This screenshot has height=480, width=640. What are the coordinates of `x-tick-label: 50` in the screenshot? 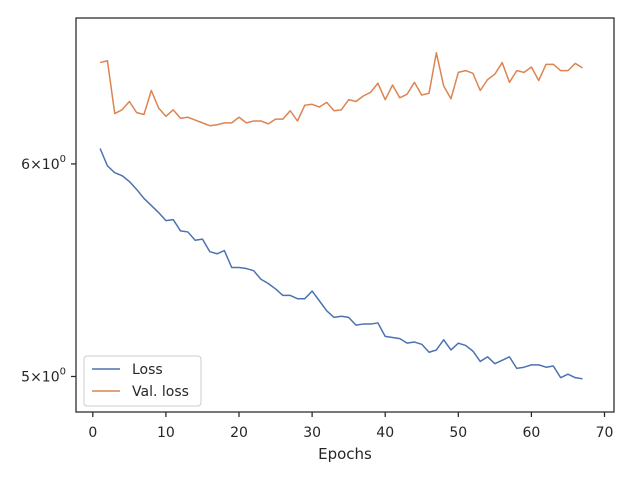 It's located at (458, 433).